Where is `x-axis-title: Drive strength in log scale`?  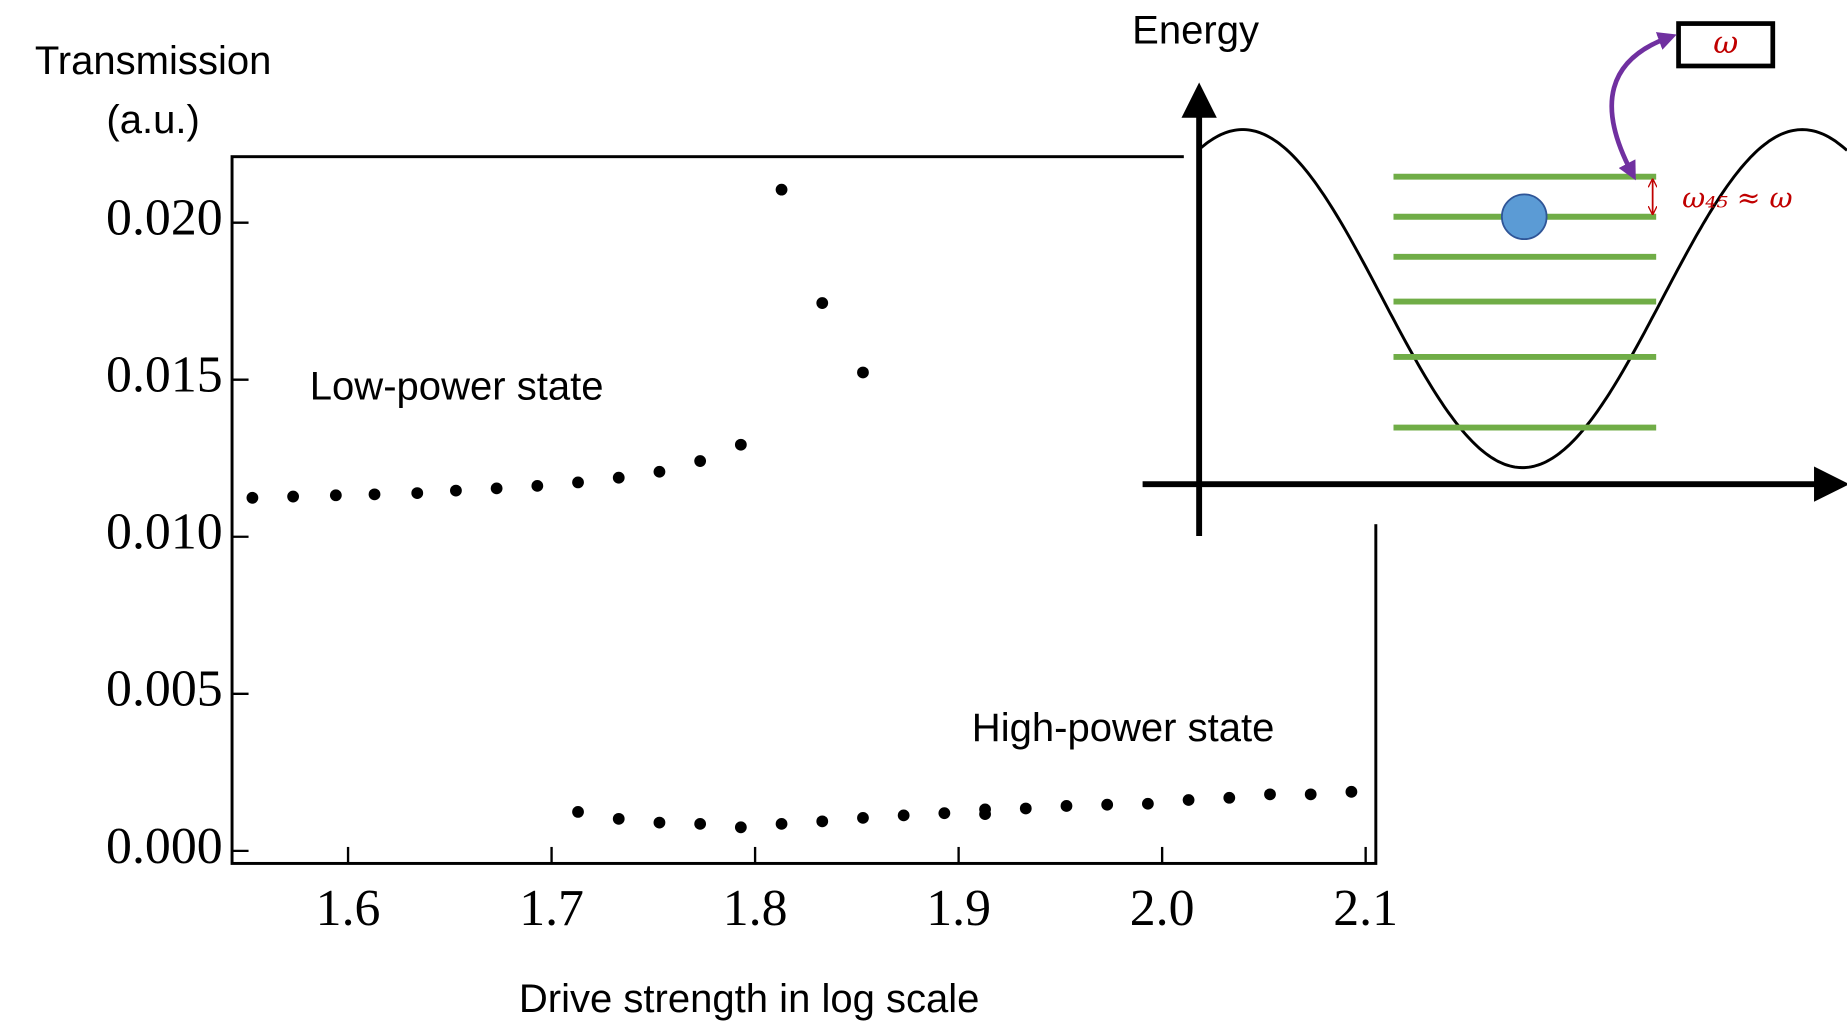 x-axis-title: Drive strength in log scale is located at coordinates (749, 999).